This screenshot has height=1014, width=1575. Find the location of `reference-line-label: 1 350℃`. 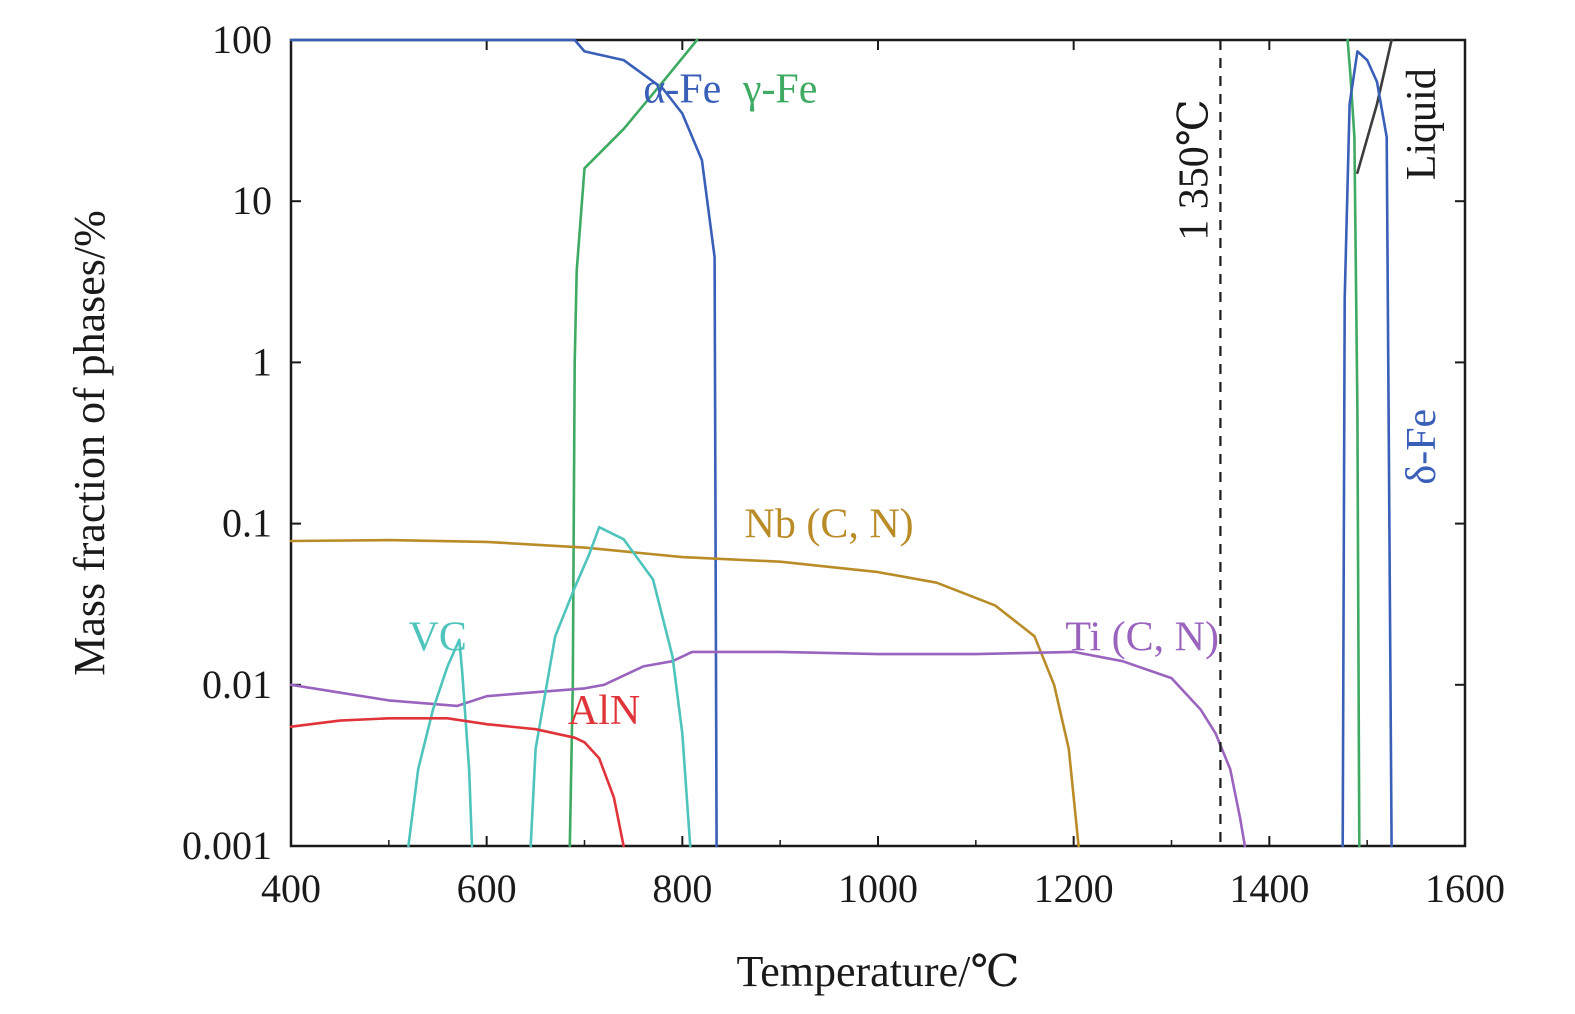

reference-line-label: 1 350℃ is located at coordinates (1194, 169).